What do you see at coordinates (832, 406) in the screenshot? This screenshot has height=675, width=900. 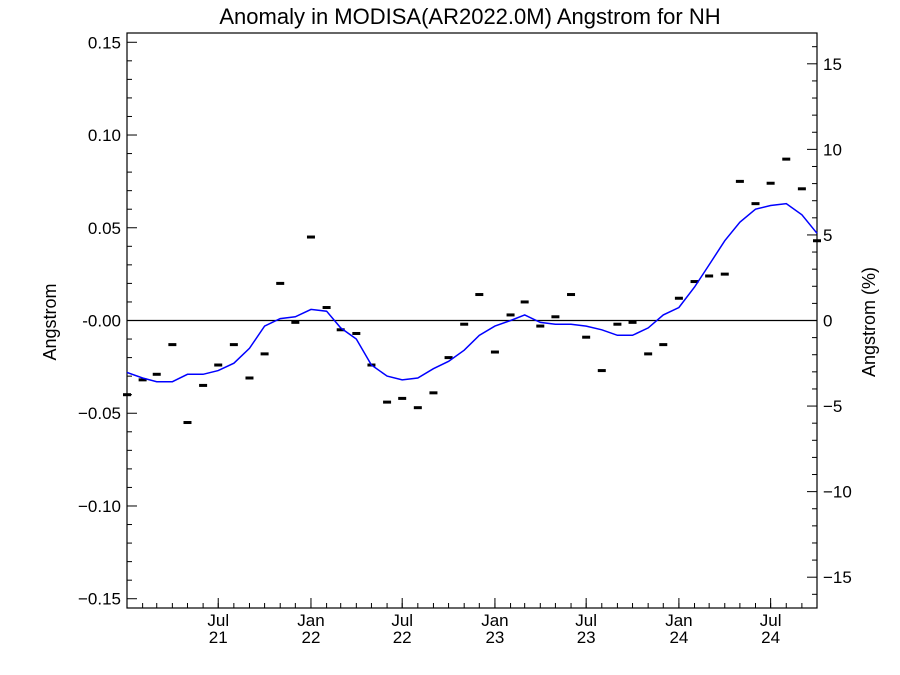 I see `y2-tick-label: −5` at bounding box center [832, 406].